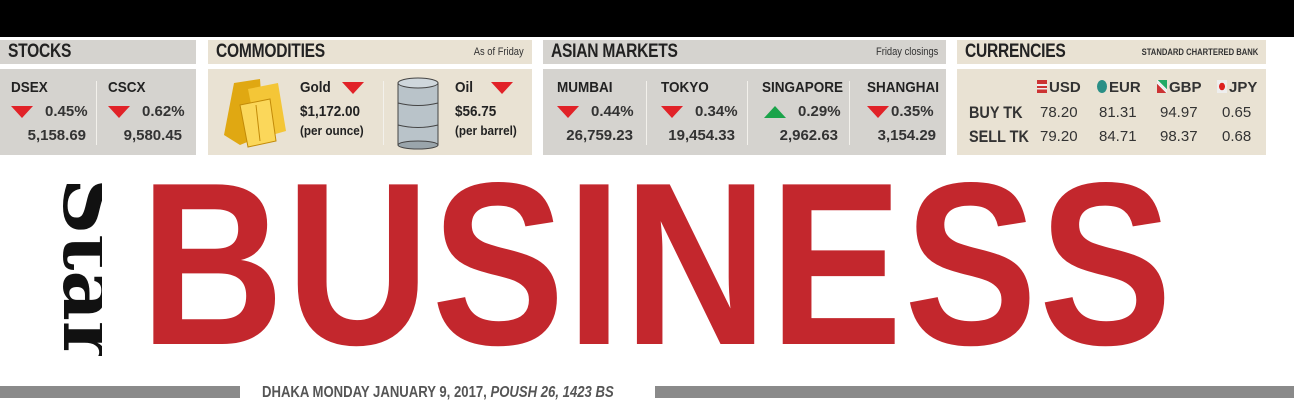 Image resolution: width=1294 pixels, height=420 pixels. I want to click on stock-cscx: CSCX 0.62% 9,580.45, so click(147, 112).